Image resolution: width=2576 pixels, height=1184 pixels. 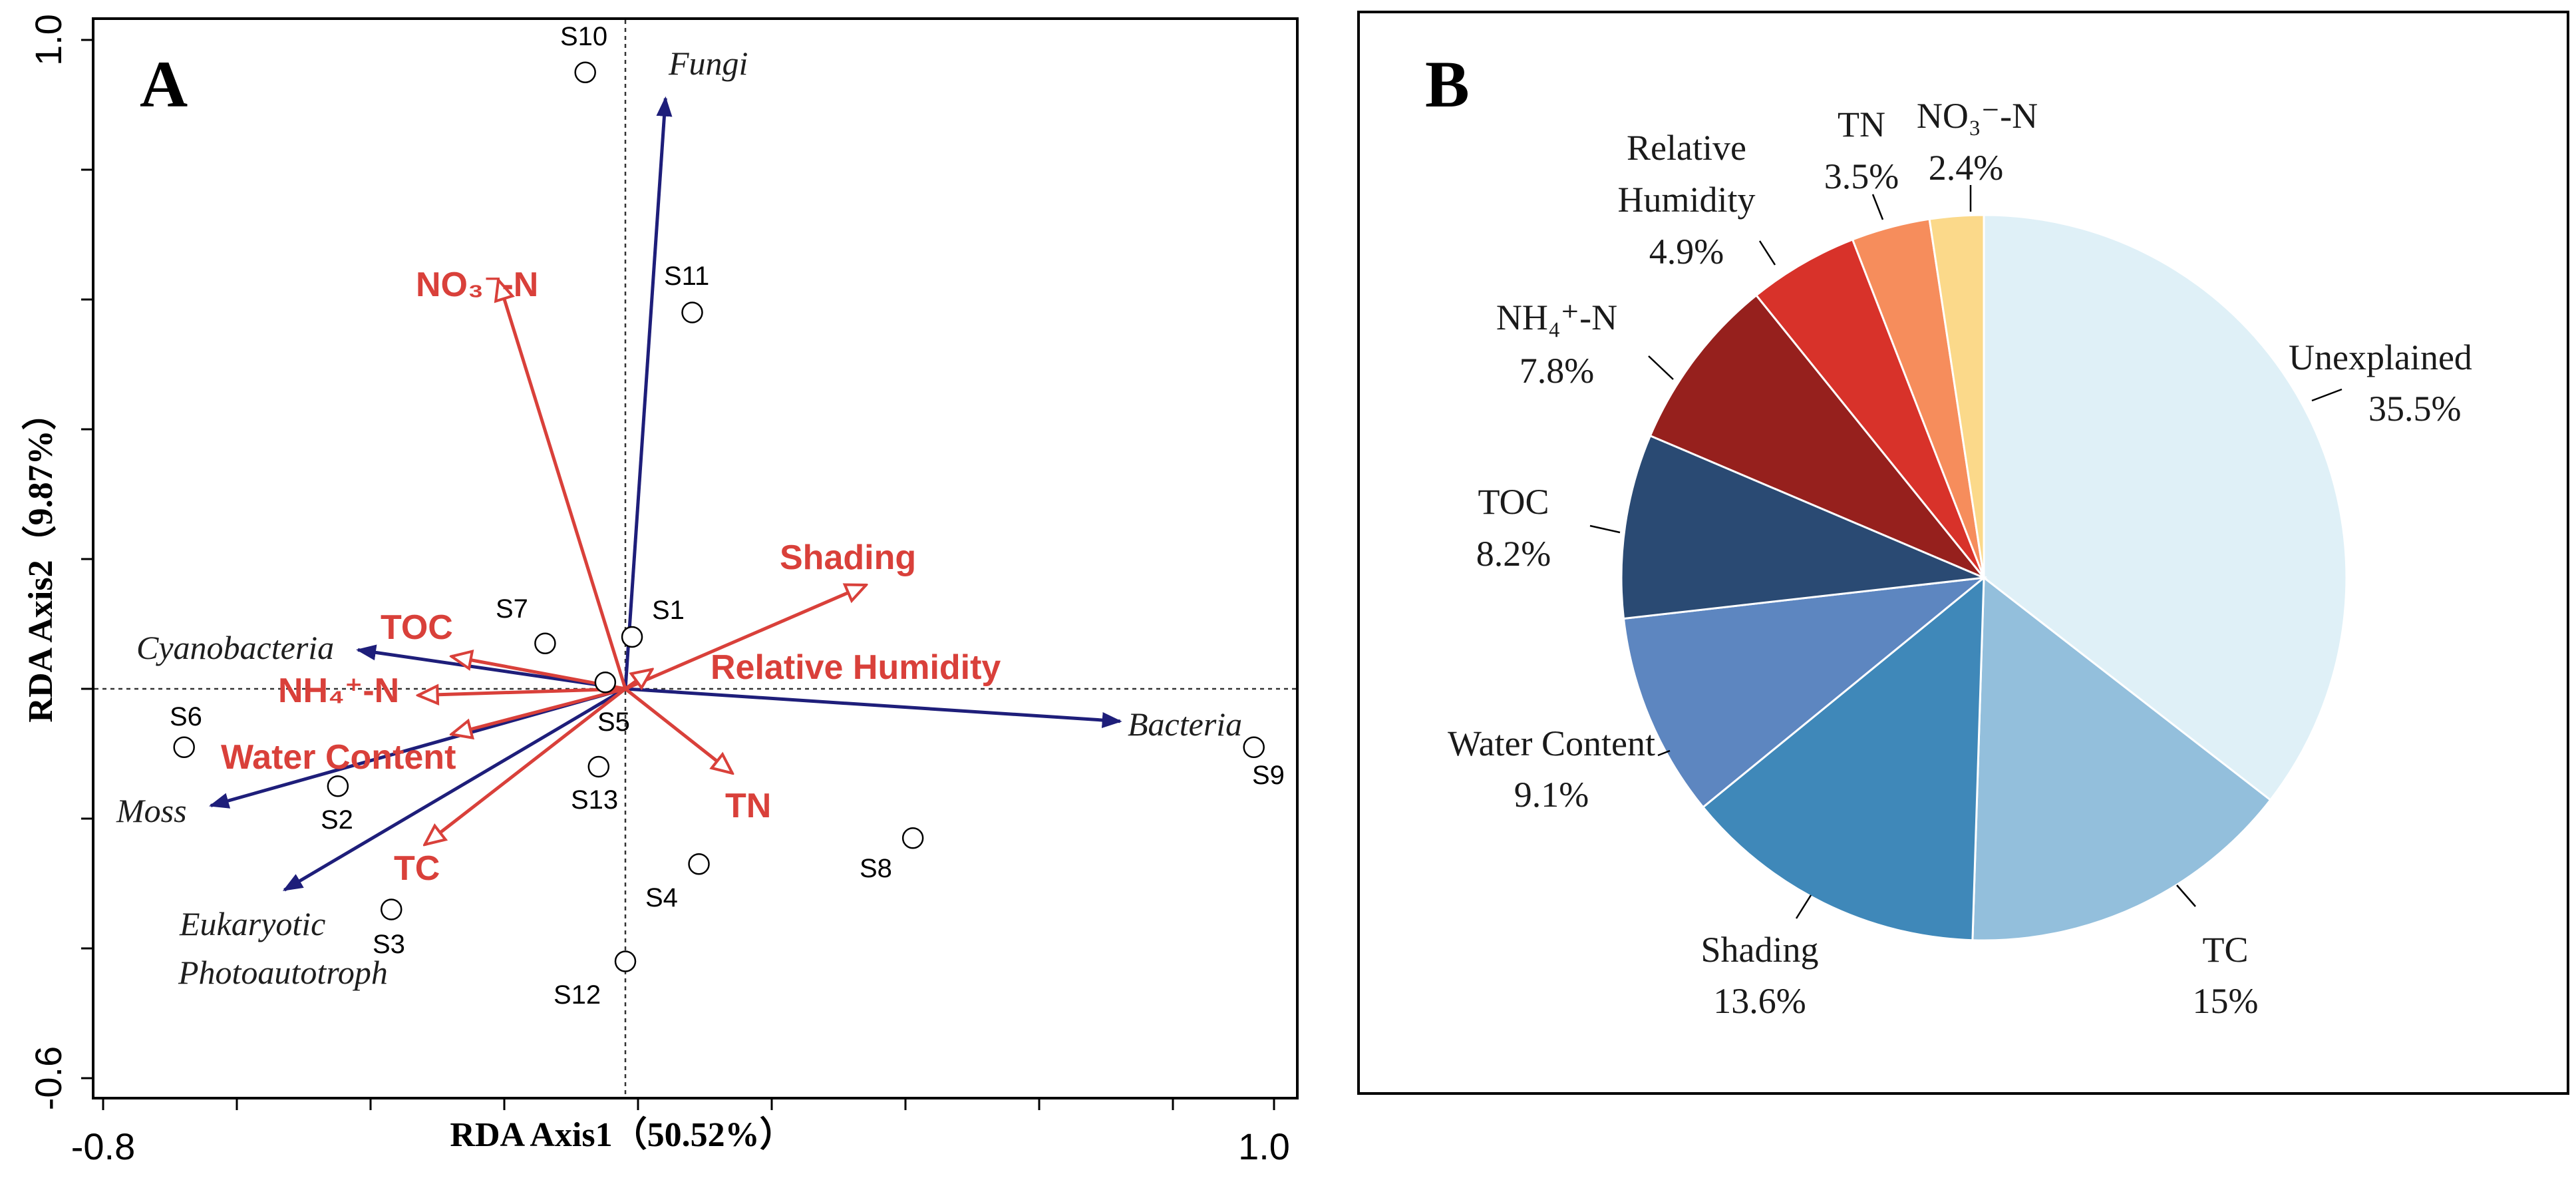 I want to click on pie-value-tn: 3.5%, so click(x=1861, y=176).